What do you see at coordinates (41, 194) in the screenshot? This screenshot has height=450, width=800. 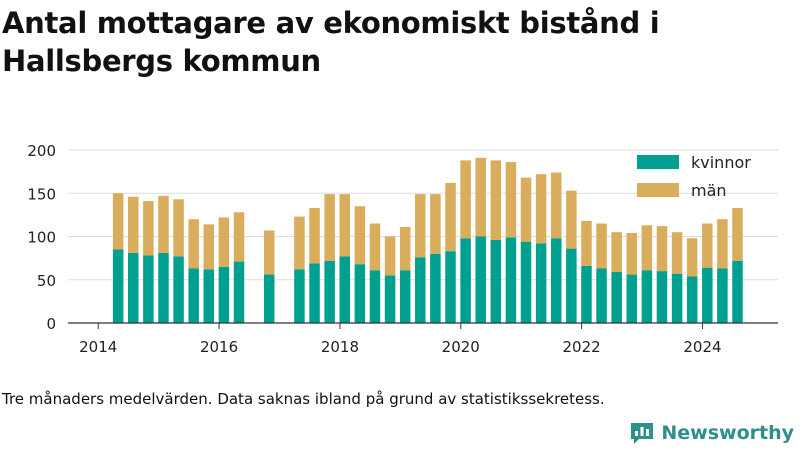 I see `y-tick-label: 150` at bounding box center [41, 194].